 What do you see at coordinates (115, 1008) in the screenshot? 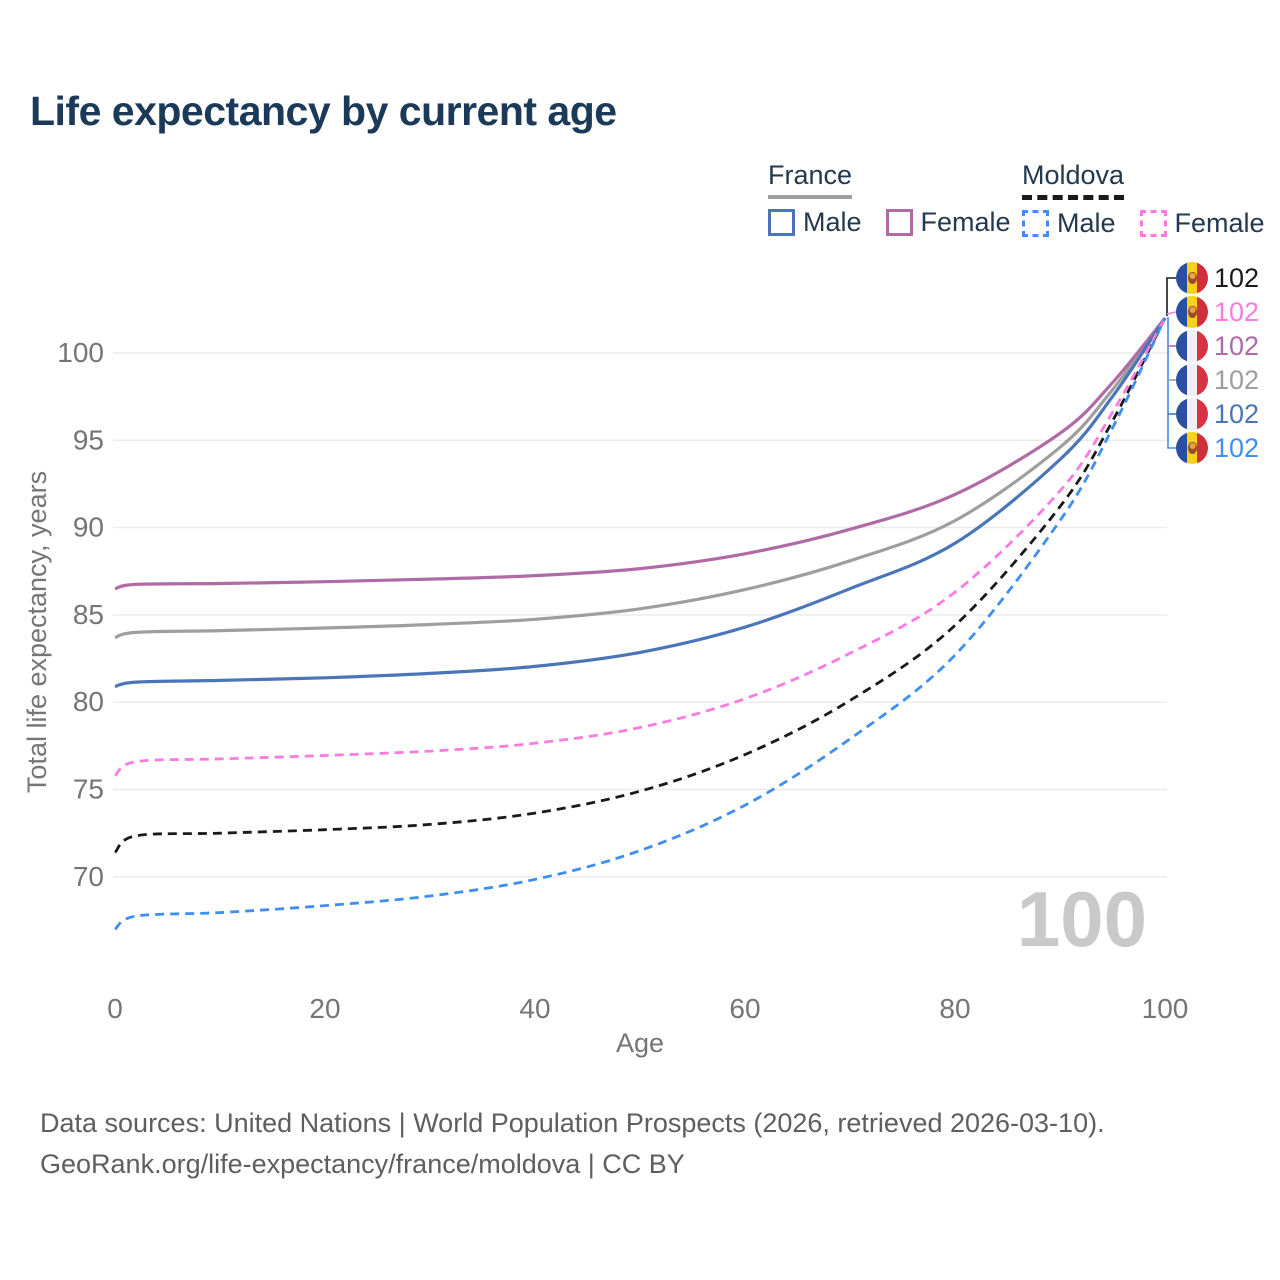
I see `x-tick-label: 0` at bounding box center [115, 1008].